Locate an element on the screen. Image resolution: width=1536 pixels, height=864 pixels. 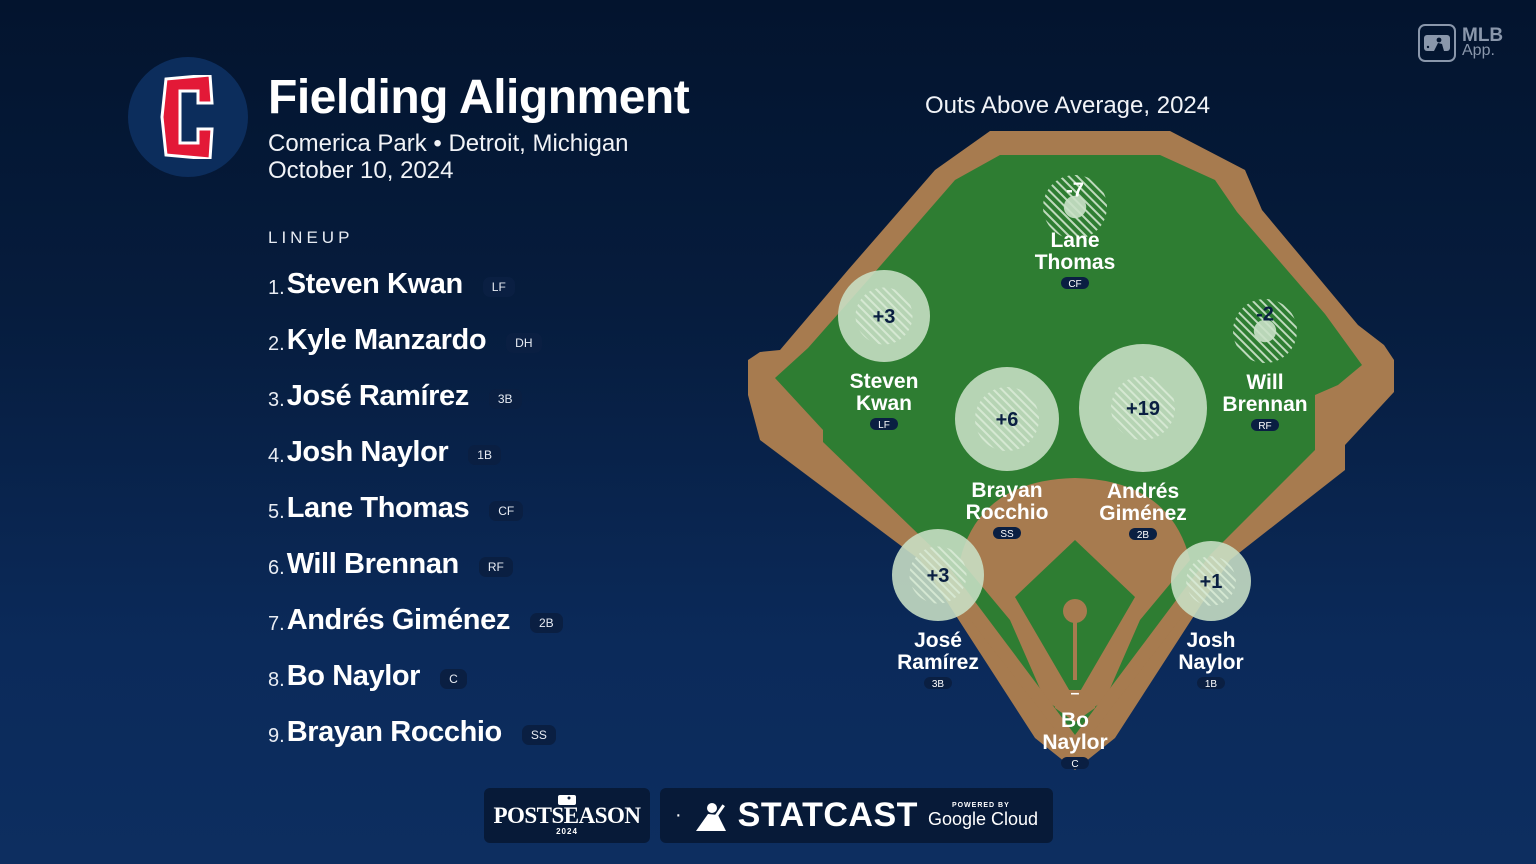
fielder-first-name: Bo is located at coordinates (1075, 720).